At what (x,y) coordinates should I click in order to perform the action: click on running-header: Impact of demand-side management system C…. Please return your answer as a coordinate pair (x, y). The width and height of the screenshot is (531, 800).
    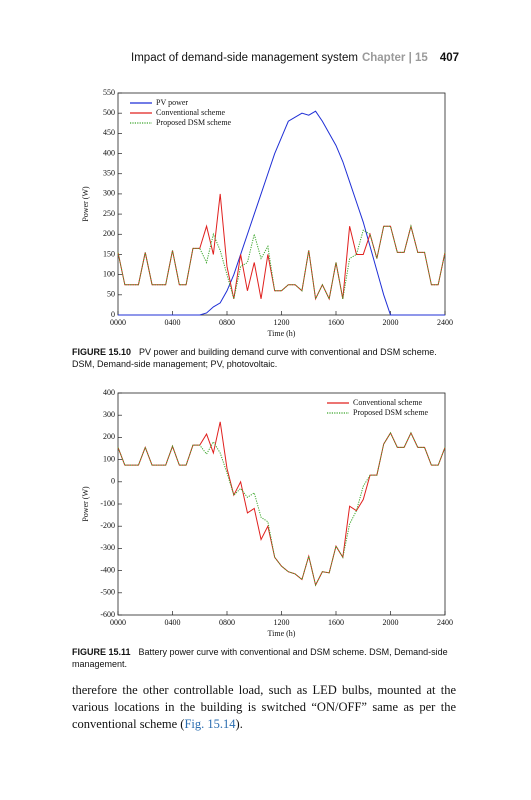
    Looking at the image, I should click on (295, 58).